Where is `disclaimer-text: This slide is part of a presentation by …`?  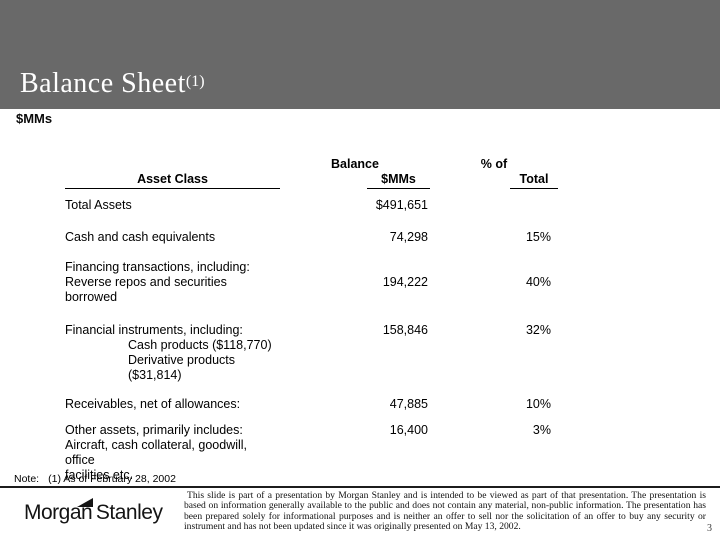 disclaimer-text: This slide is part of a presentation by … is located at coordinates (445, 511).